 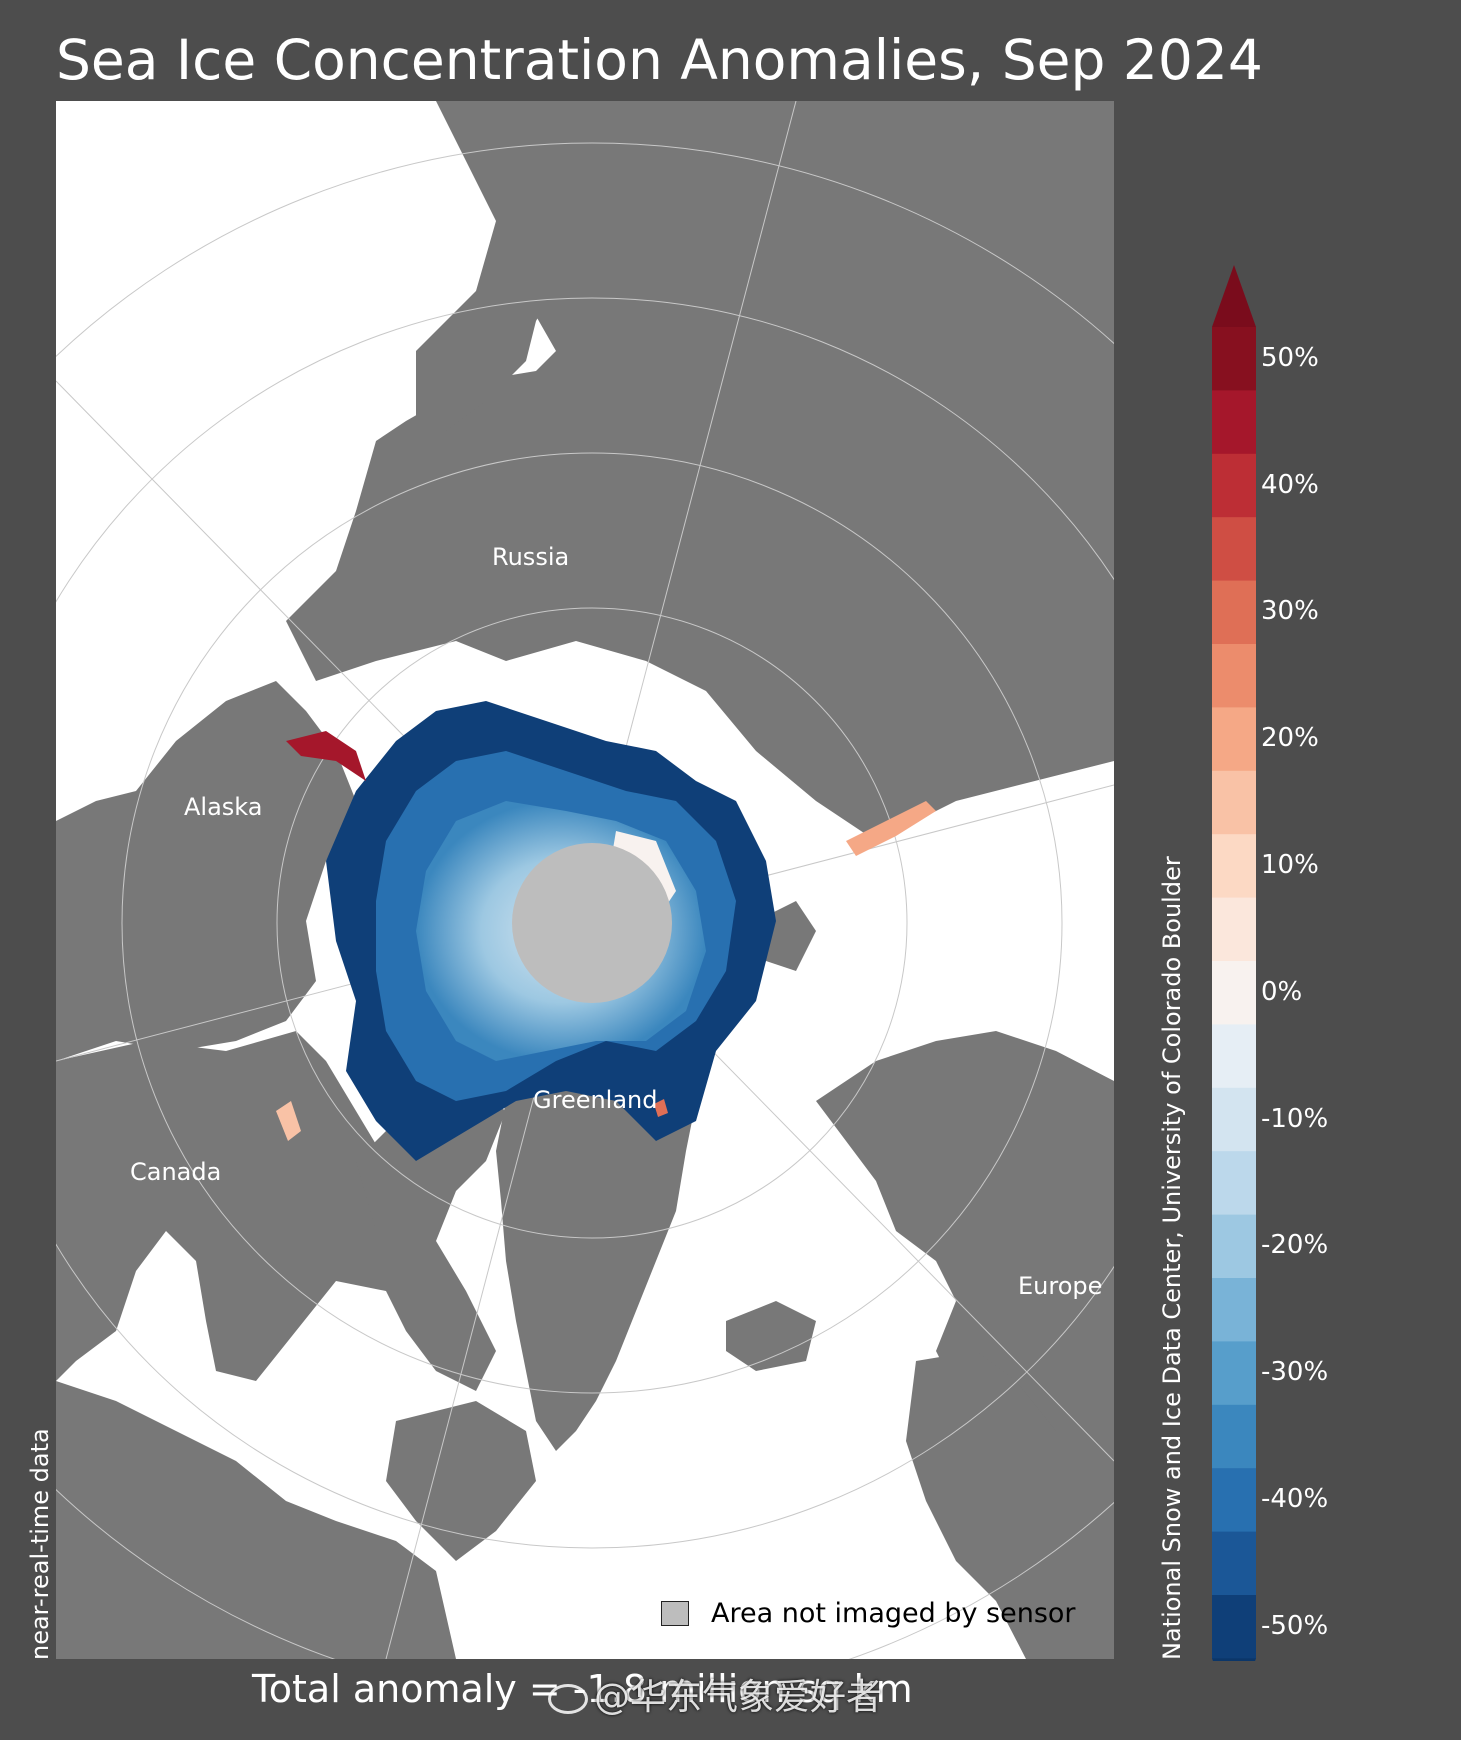 I want to click on colorbar-extend-max, so click(x=1234, y=296).